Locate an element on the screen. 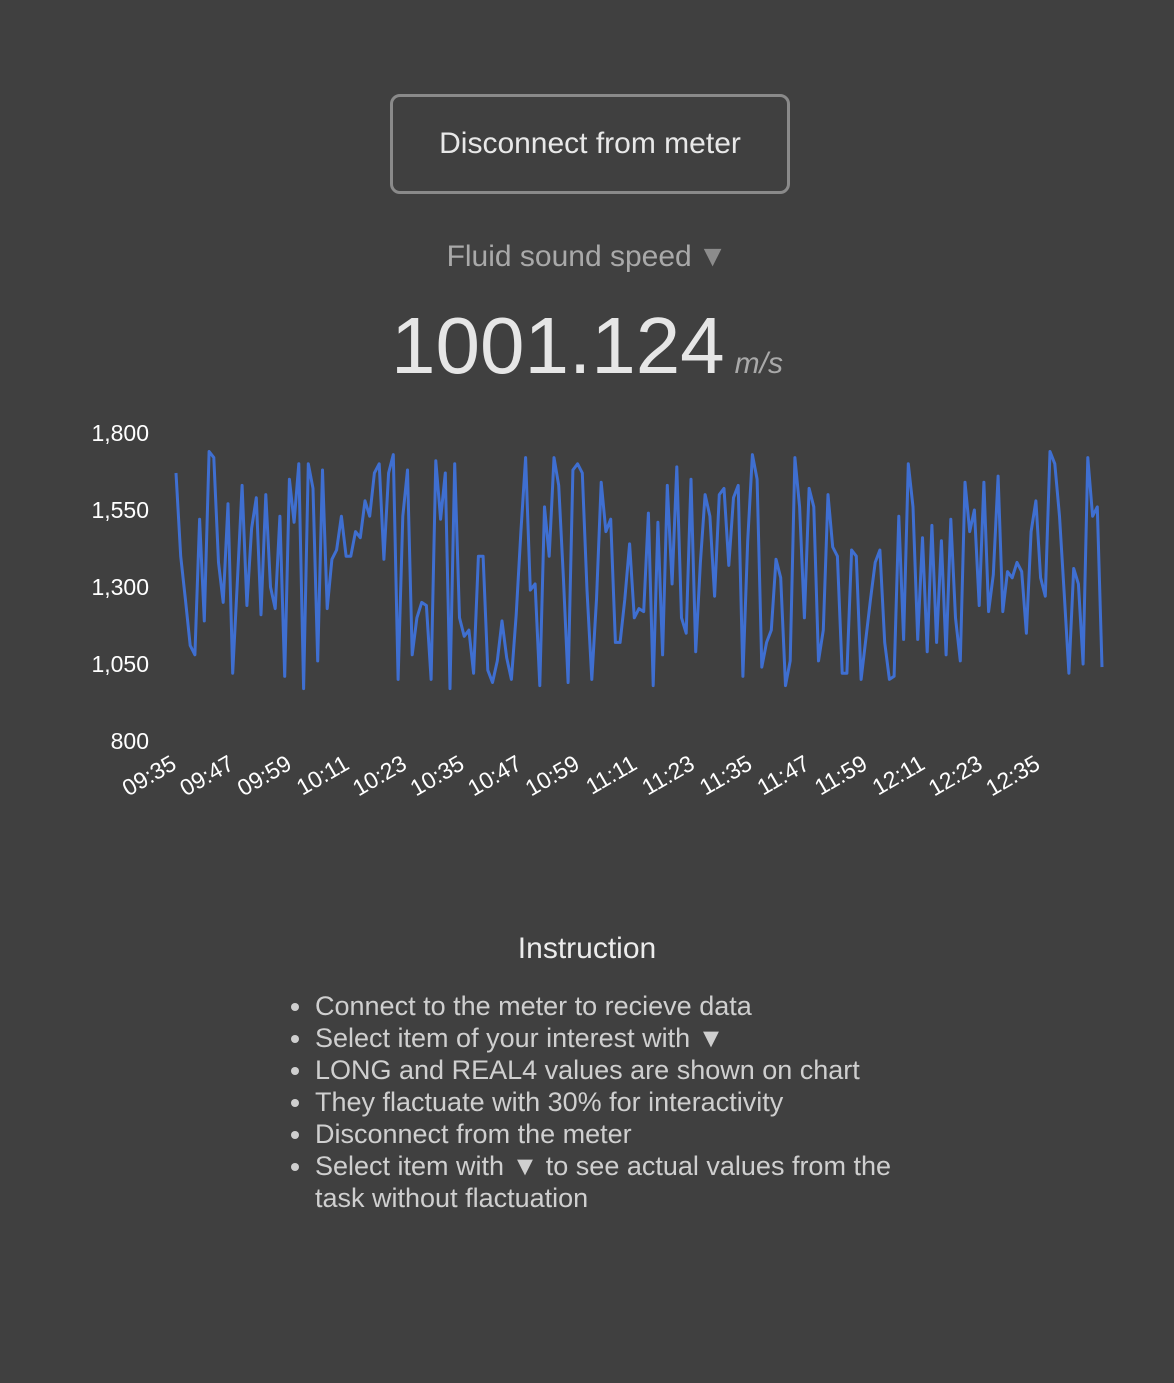  reading-unit: m/s is located at coordinates (758, 363).